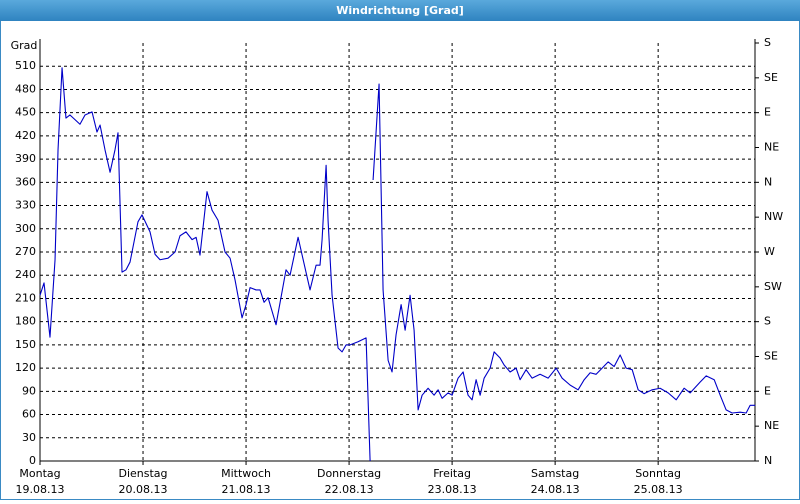 The image size is (800, 504). I want to click on x-tick-label: Montag, so click(39, 473).